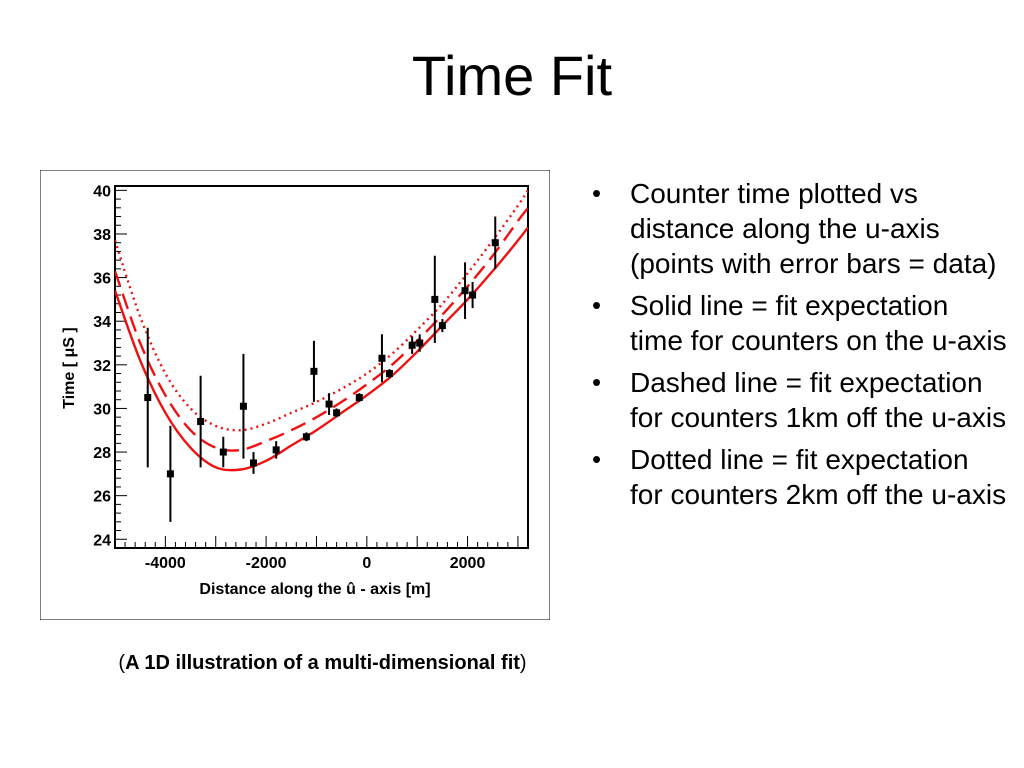  What do you see at coordinates (512, 75) in the screenshot?
I see `slide-title: Time Fit` at bounding box center [512, 75].